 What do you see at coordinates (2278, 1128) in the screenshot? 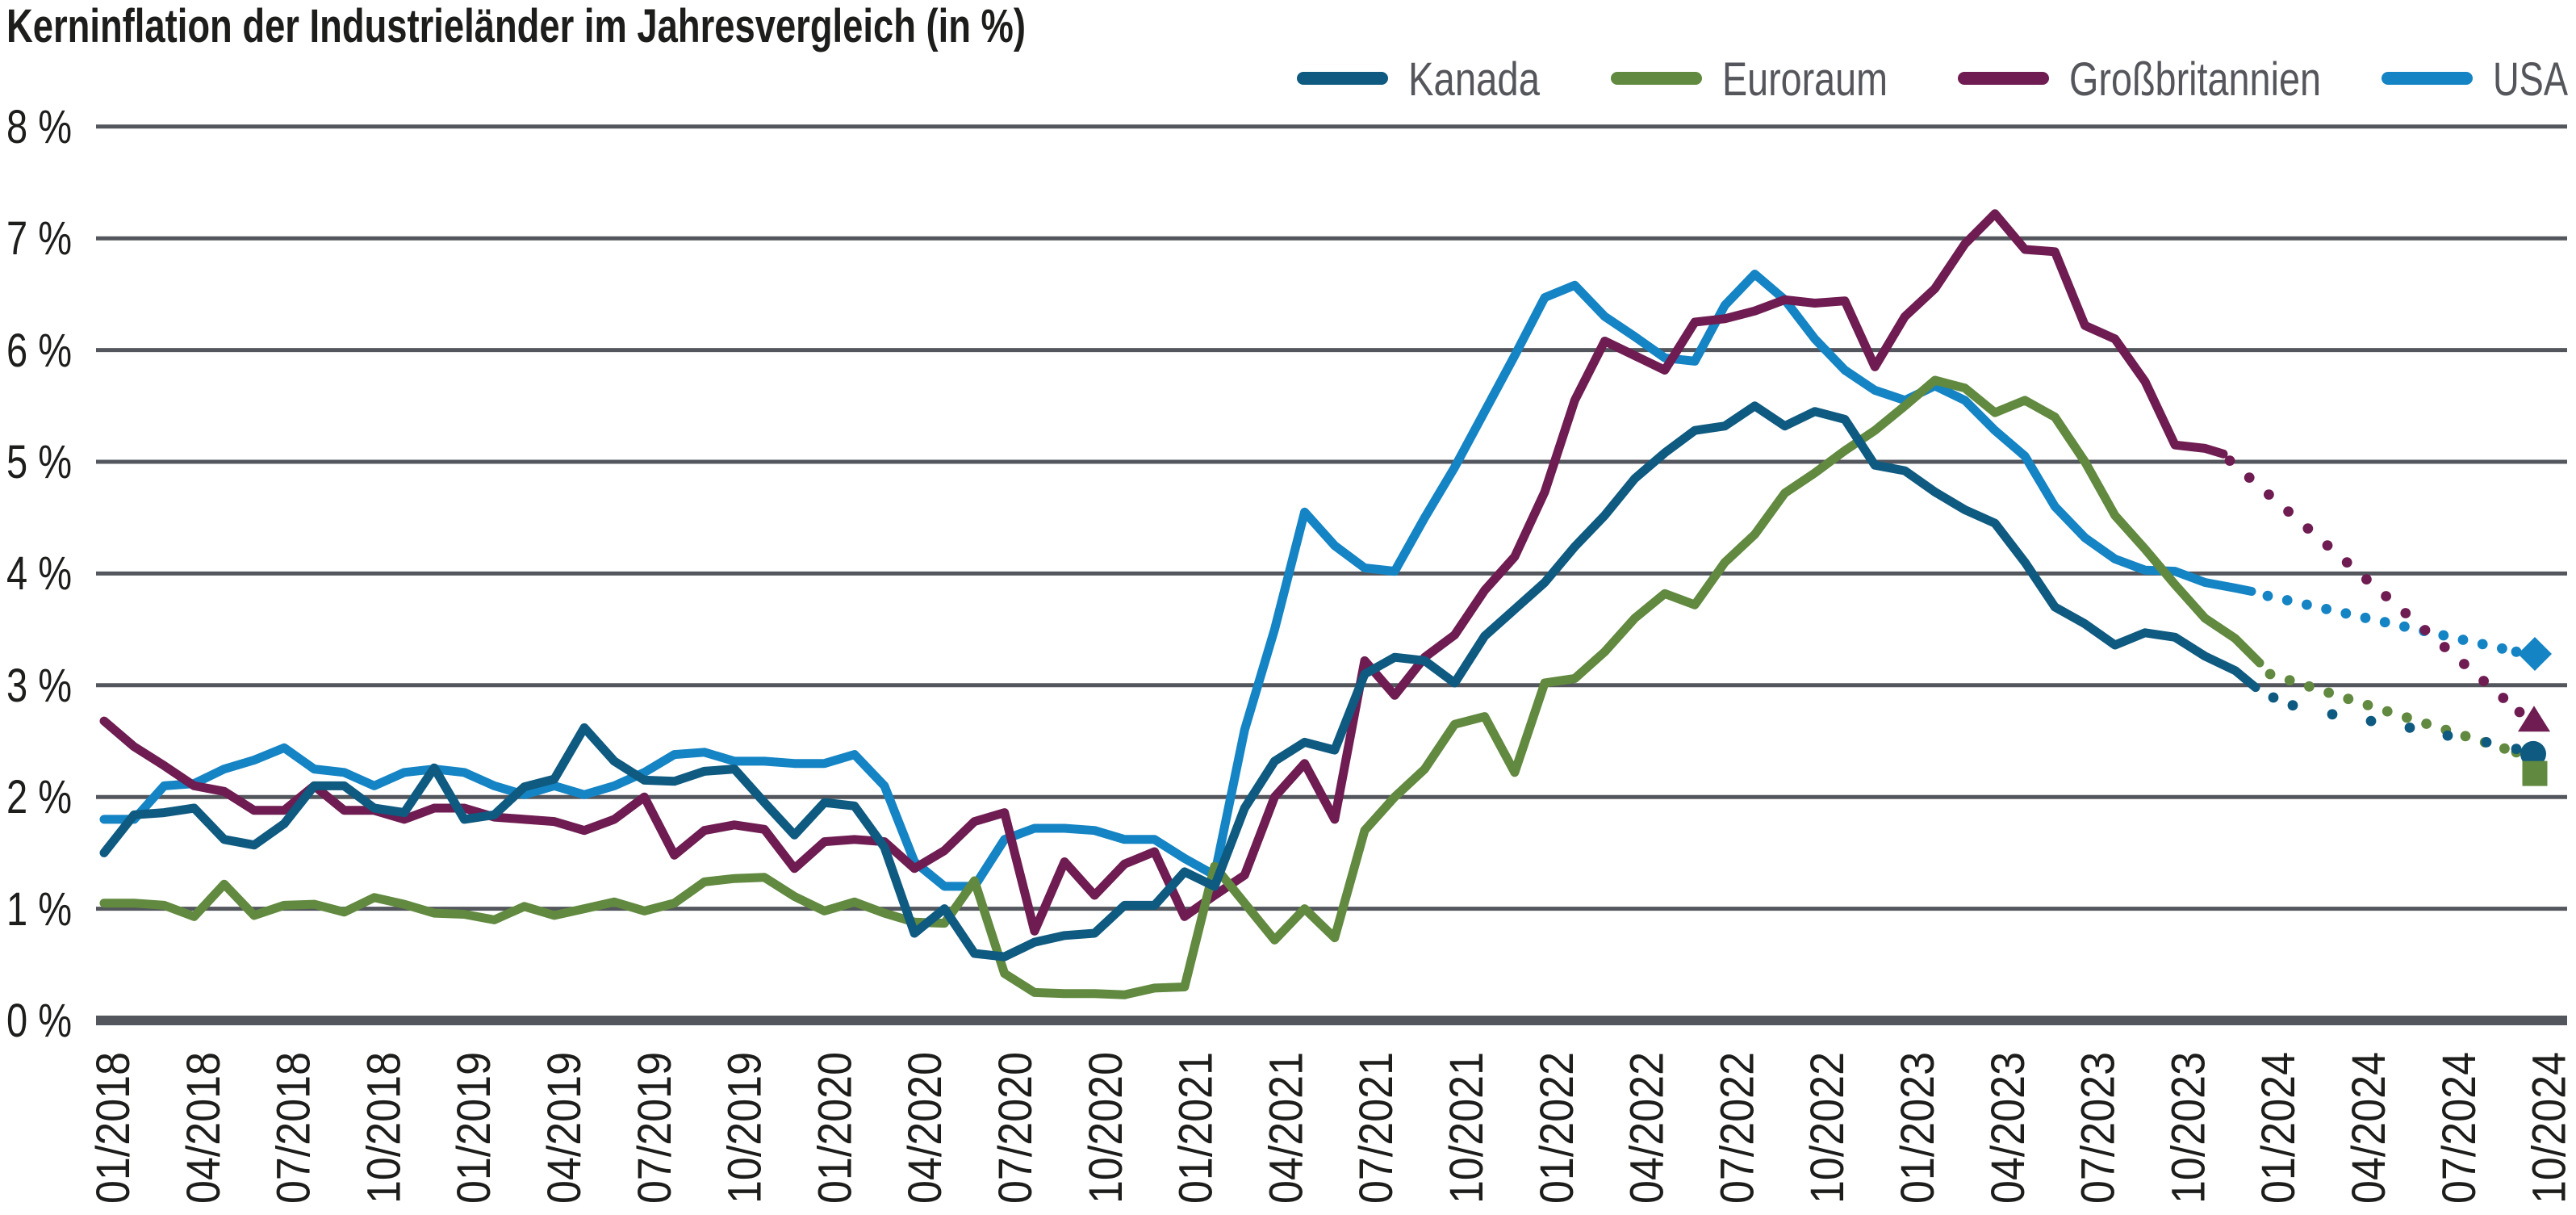
I see `svg-text: 01/2024` at bounding box center [2278, 1128].